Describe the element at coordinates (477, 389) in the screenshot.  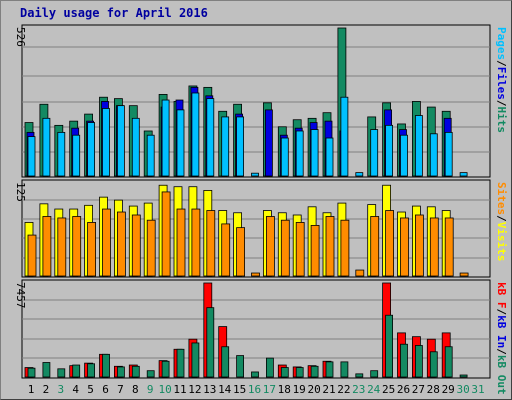
I see `x-label-day-31: 31` at that location.